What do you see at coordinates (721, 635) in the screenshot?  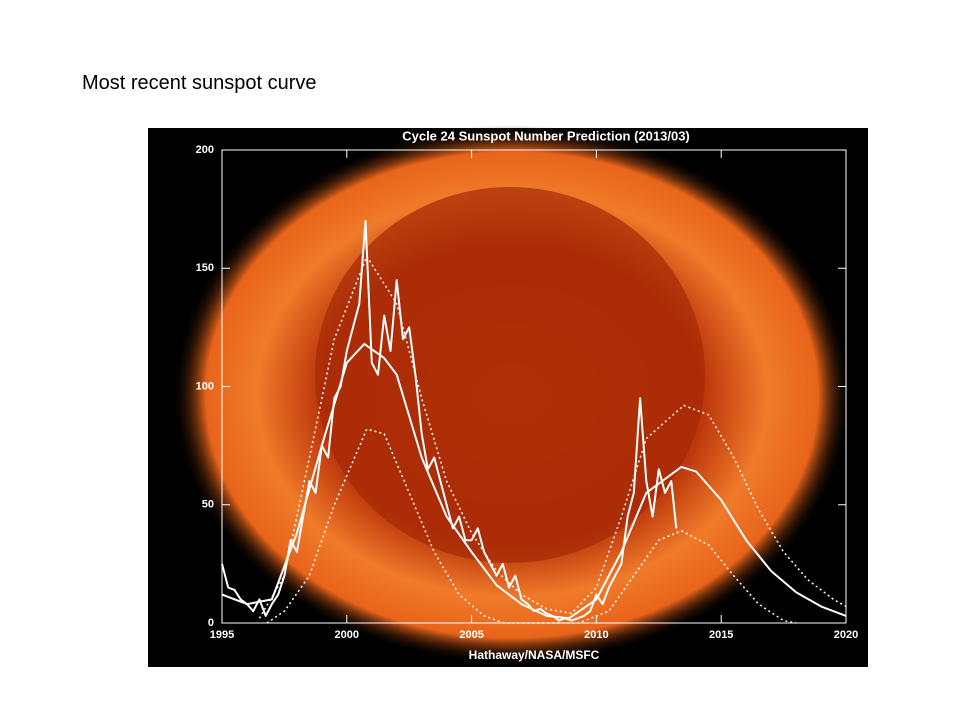 I see `x-tick-label: 2015` at bounding box center [721, 635].